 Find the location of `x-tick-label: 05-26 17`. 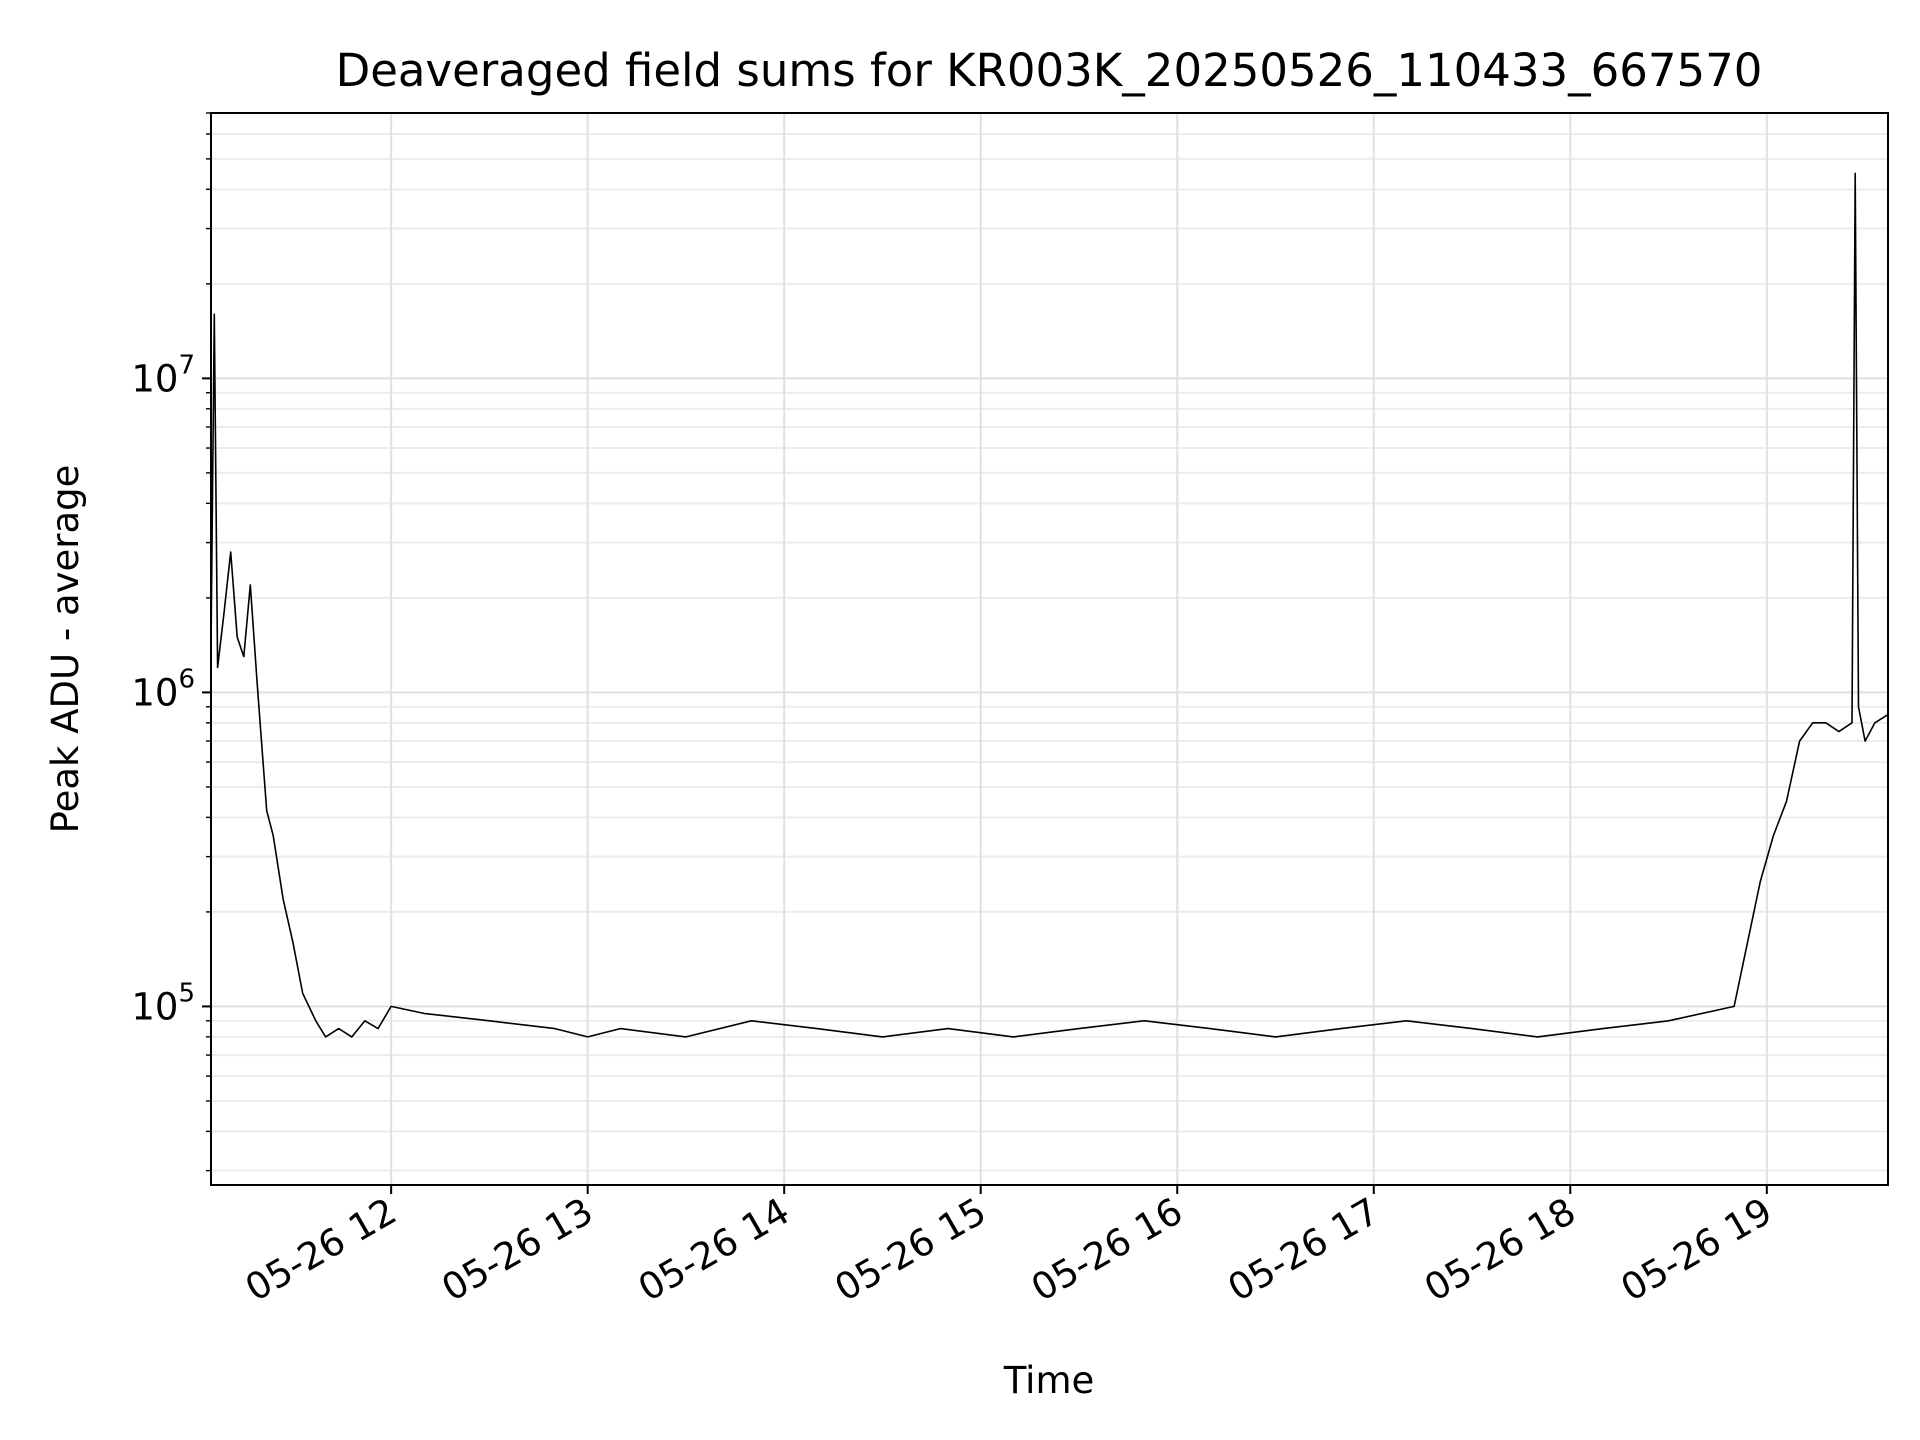

x-tick-label: 05-26 17 is located at coordinates (1304, 1250).